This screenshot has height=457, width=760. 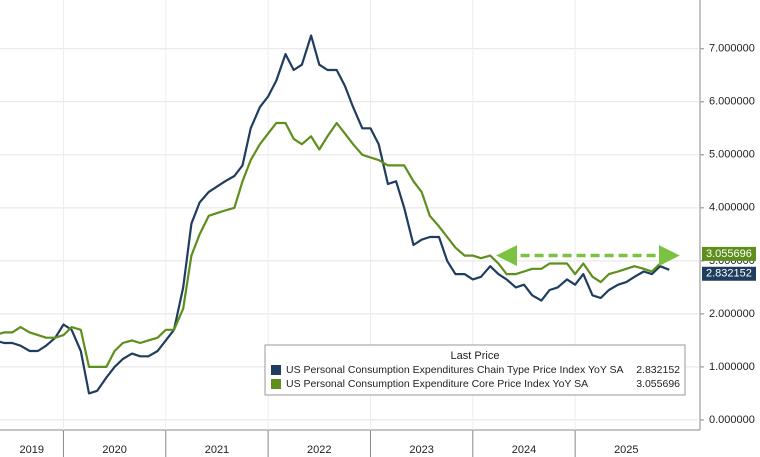 I want to click on x-tick-label: 2025, so click(x=626, y=450).